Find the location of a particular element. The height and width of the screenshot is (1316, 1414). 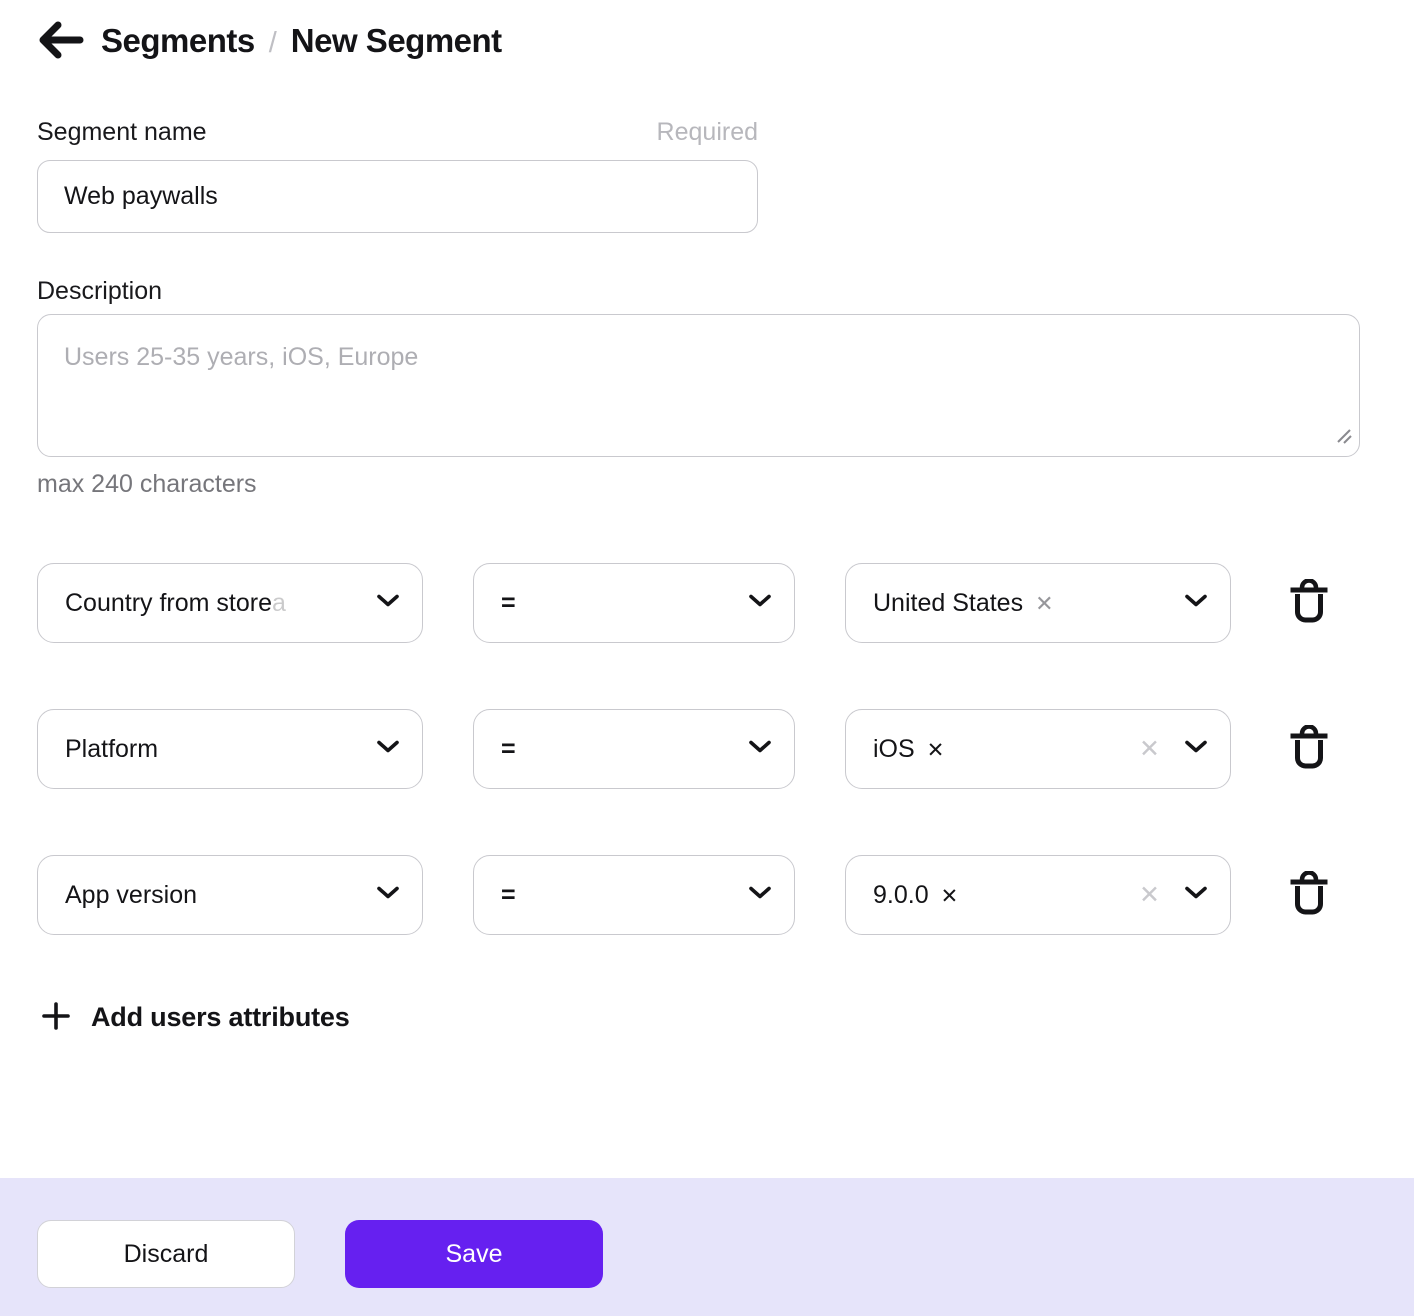

value-select-country: United States ✕ is located at coordinates (1038, 603).